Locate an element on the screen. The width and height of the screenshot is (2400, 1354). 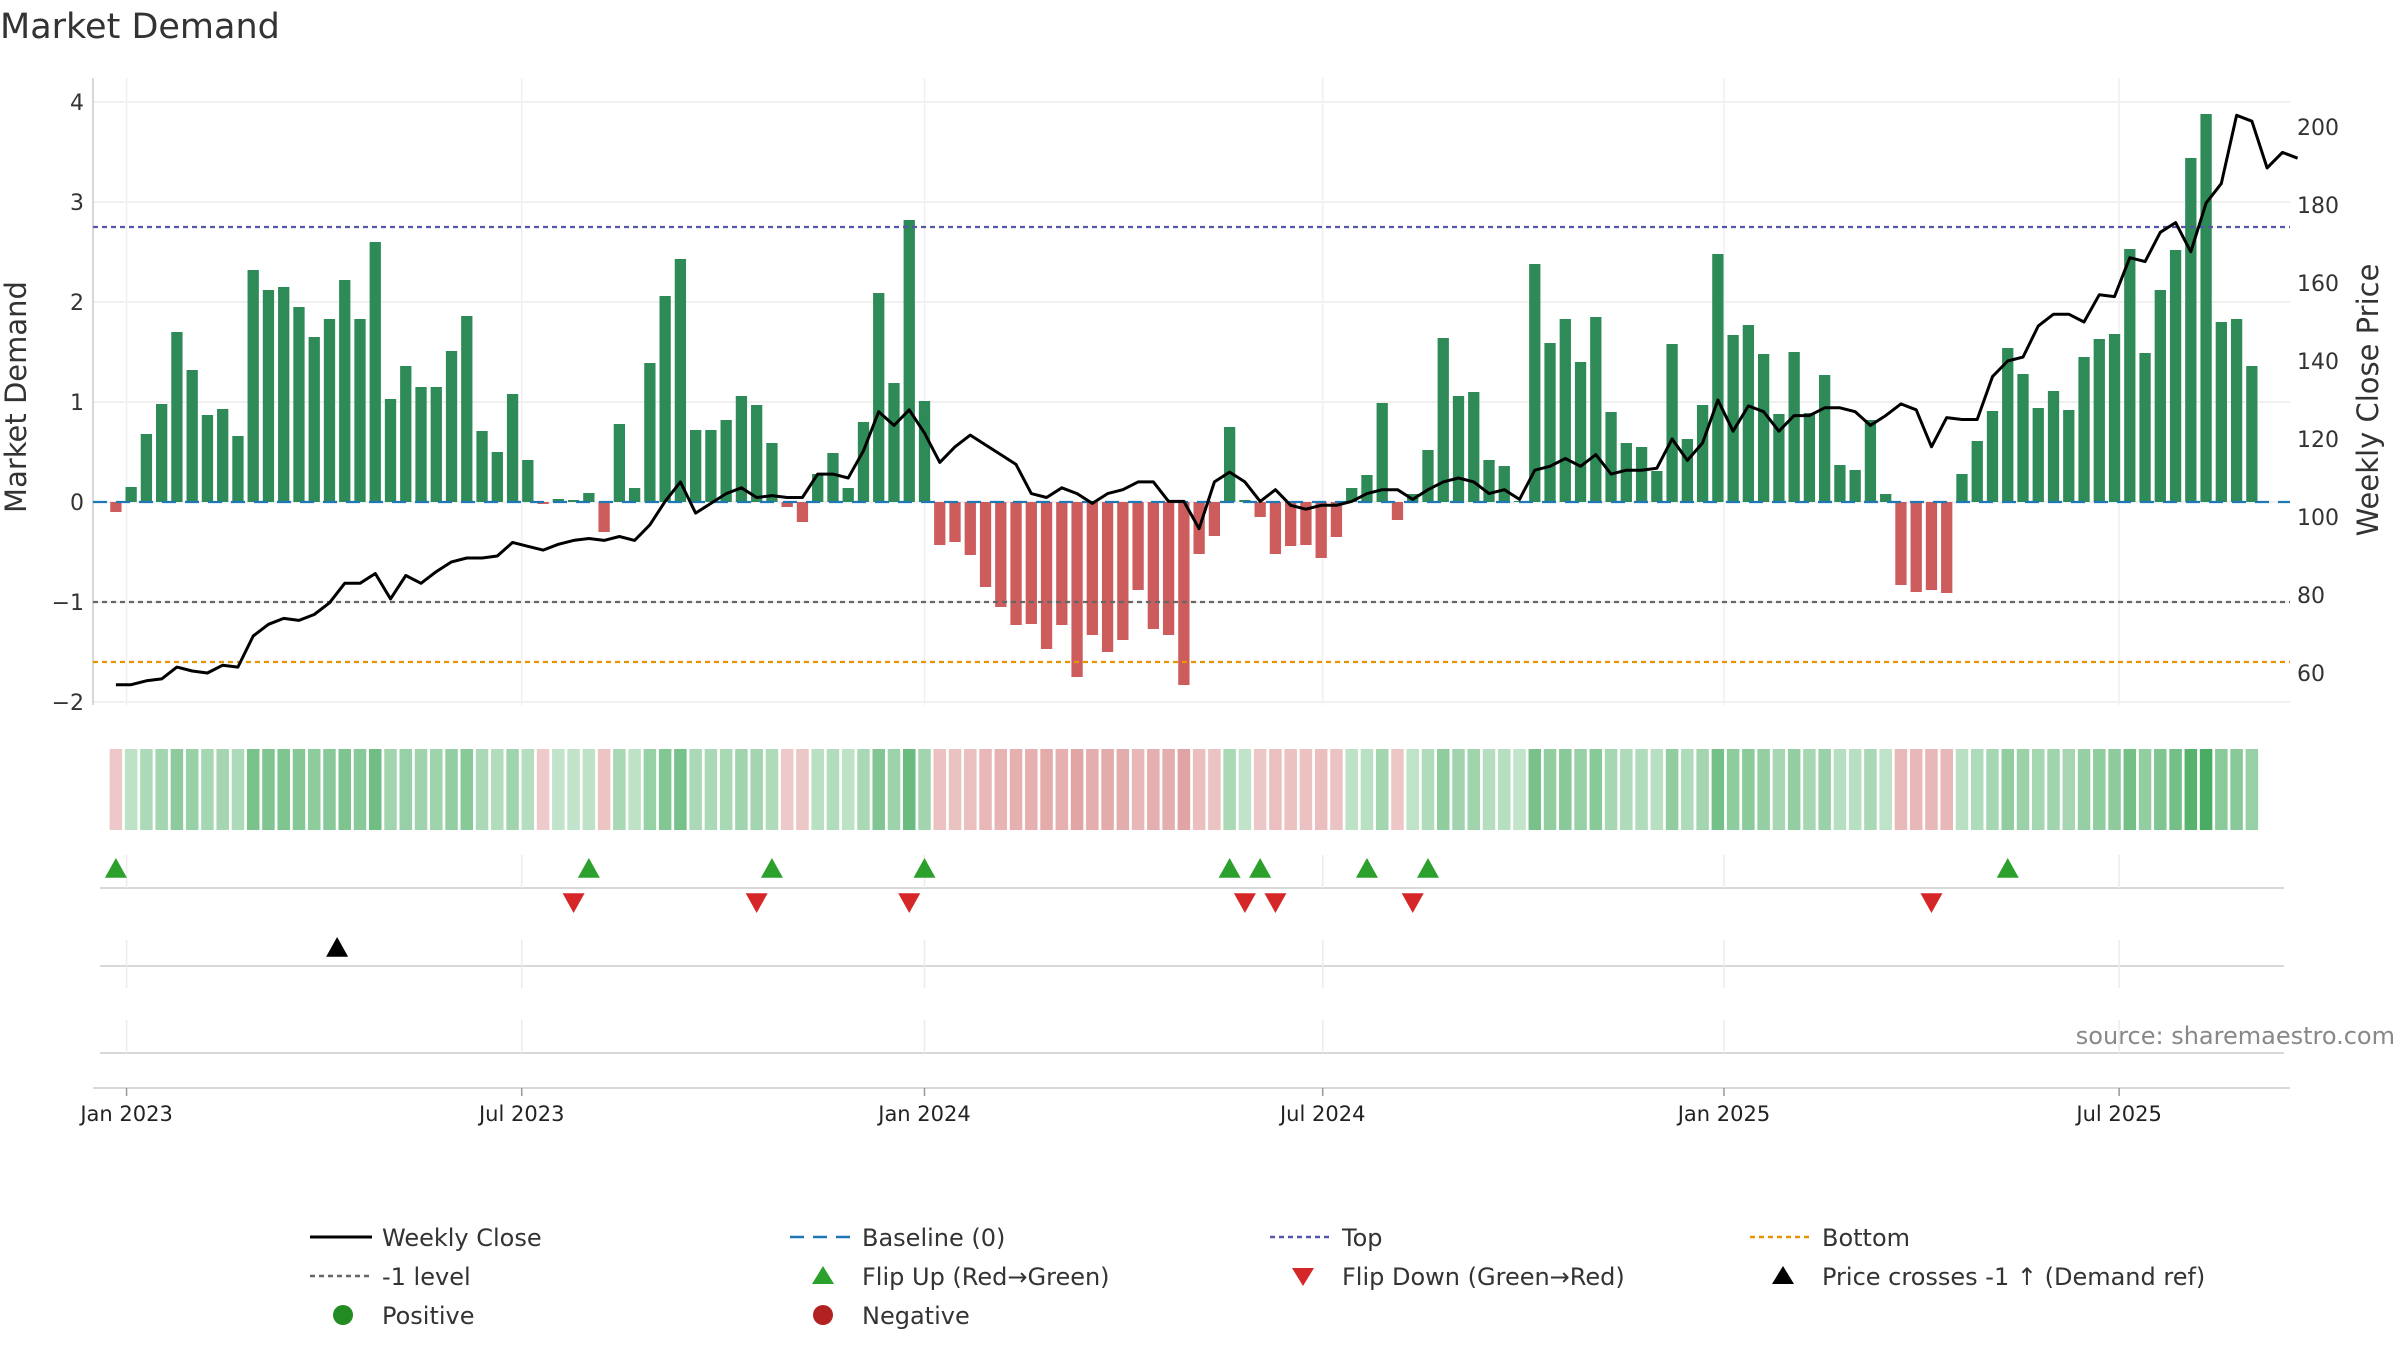
legend-label: Flip Down (Green→Red) is located at coordinates (1483, 1277).